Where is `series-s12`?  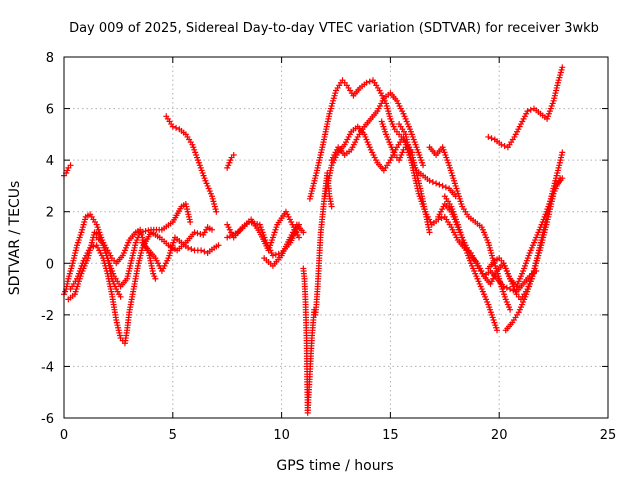 series-s12 is located at coordinates (317, 293).